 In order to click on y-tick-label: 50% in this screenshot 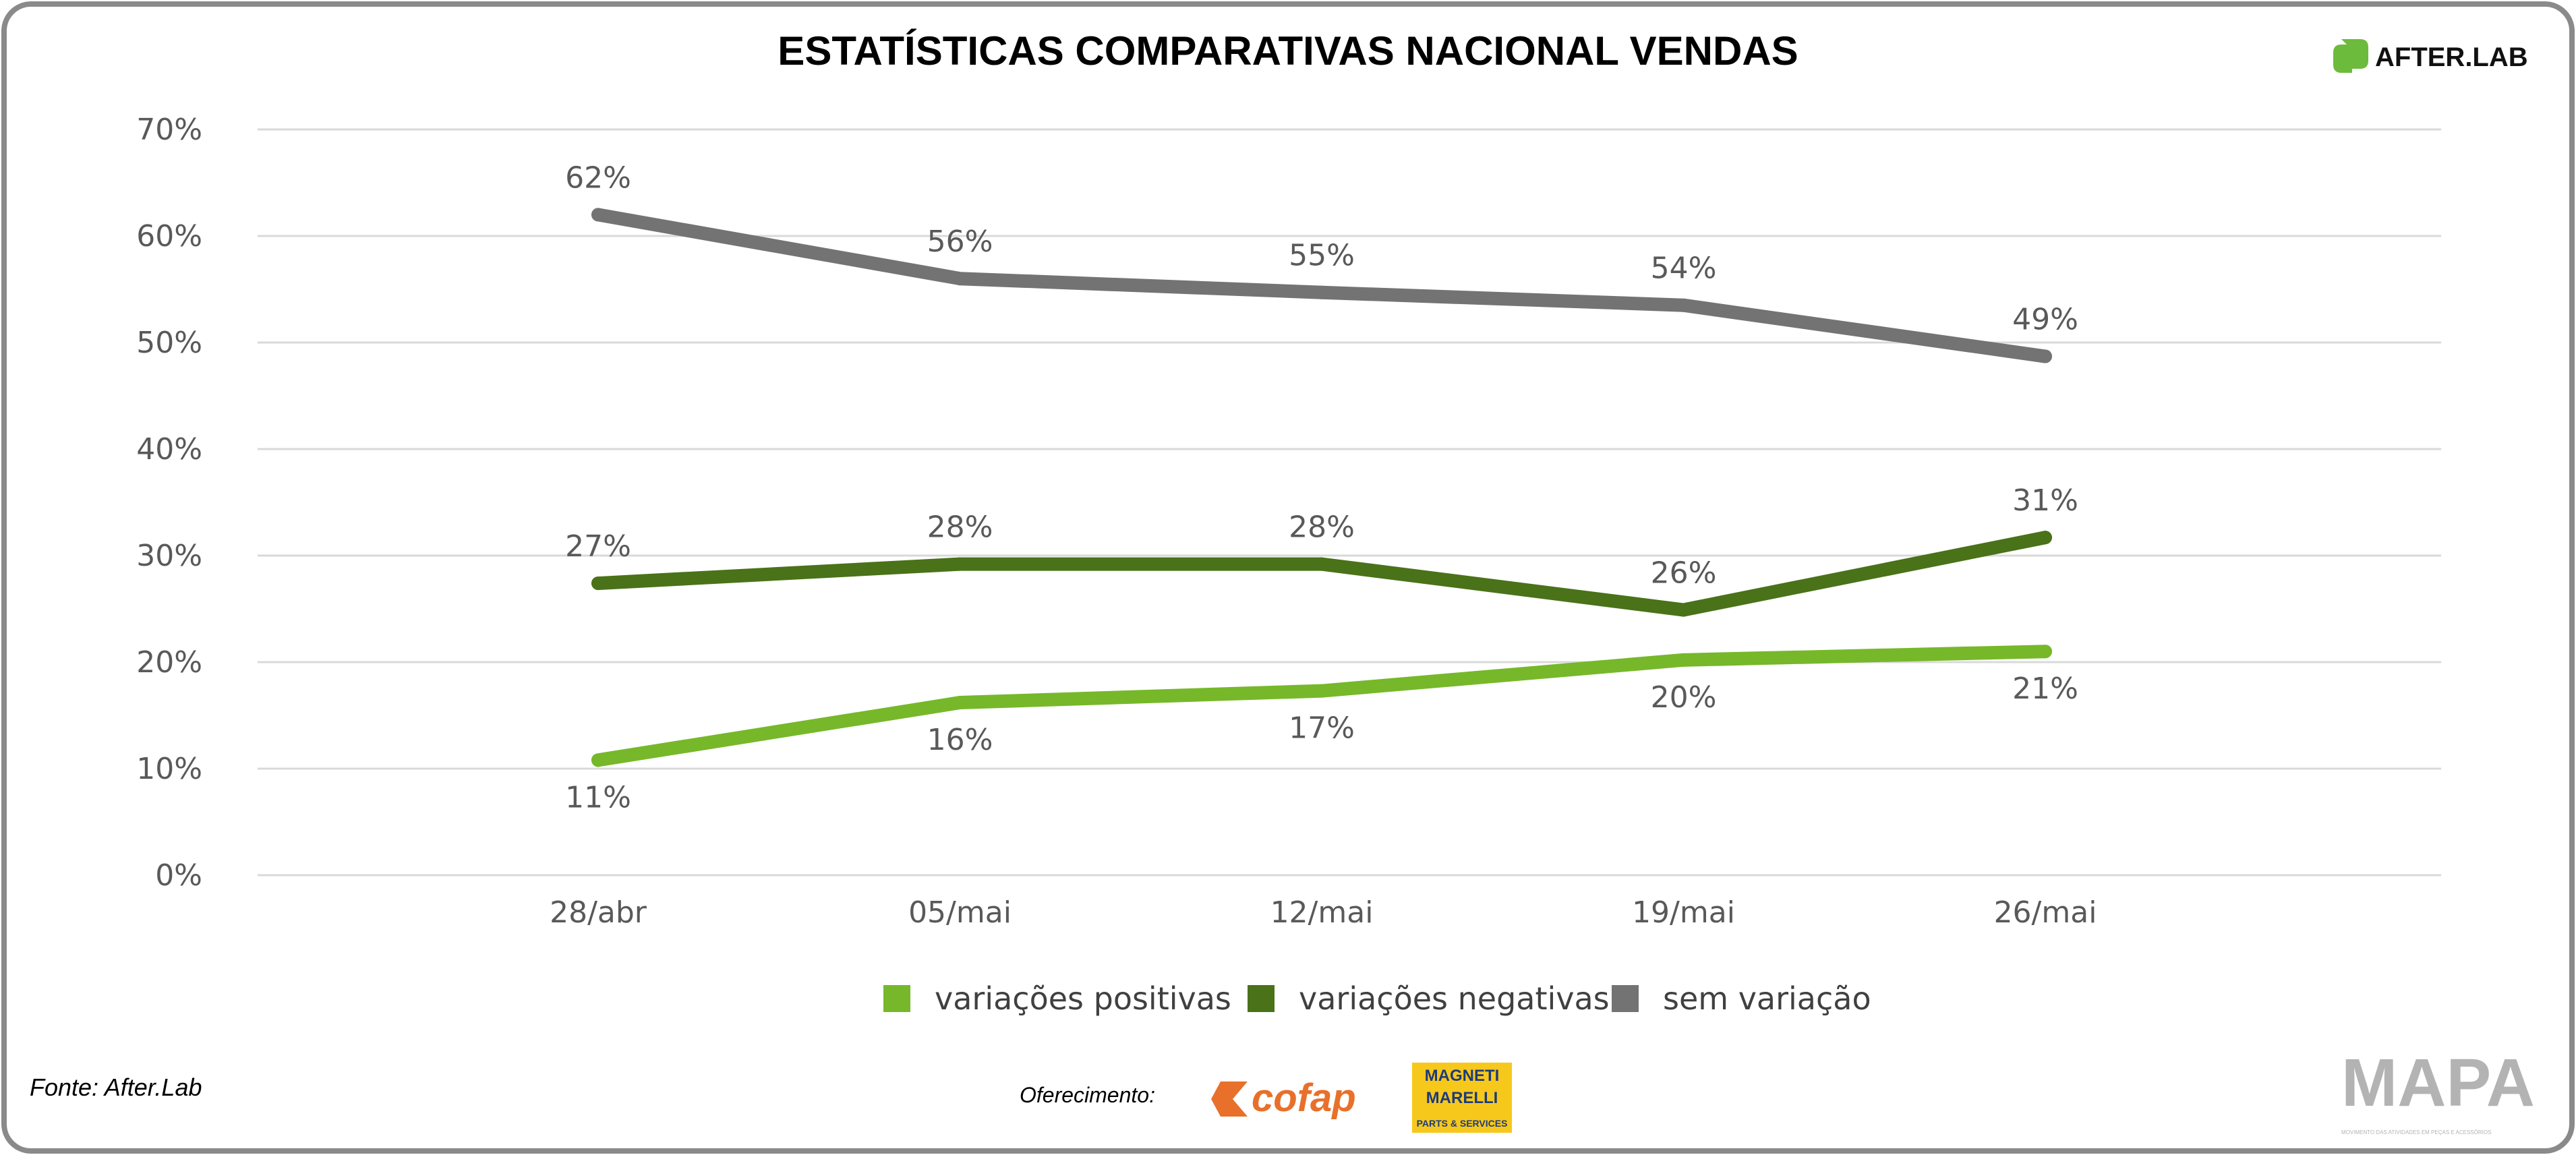, I will do `click(169, 343)`.